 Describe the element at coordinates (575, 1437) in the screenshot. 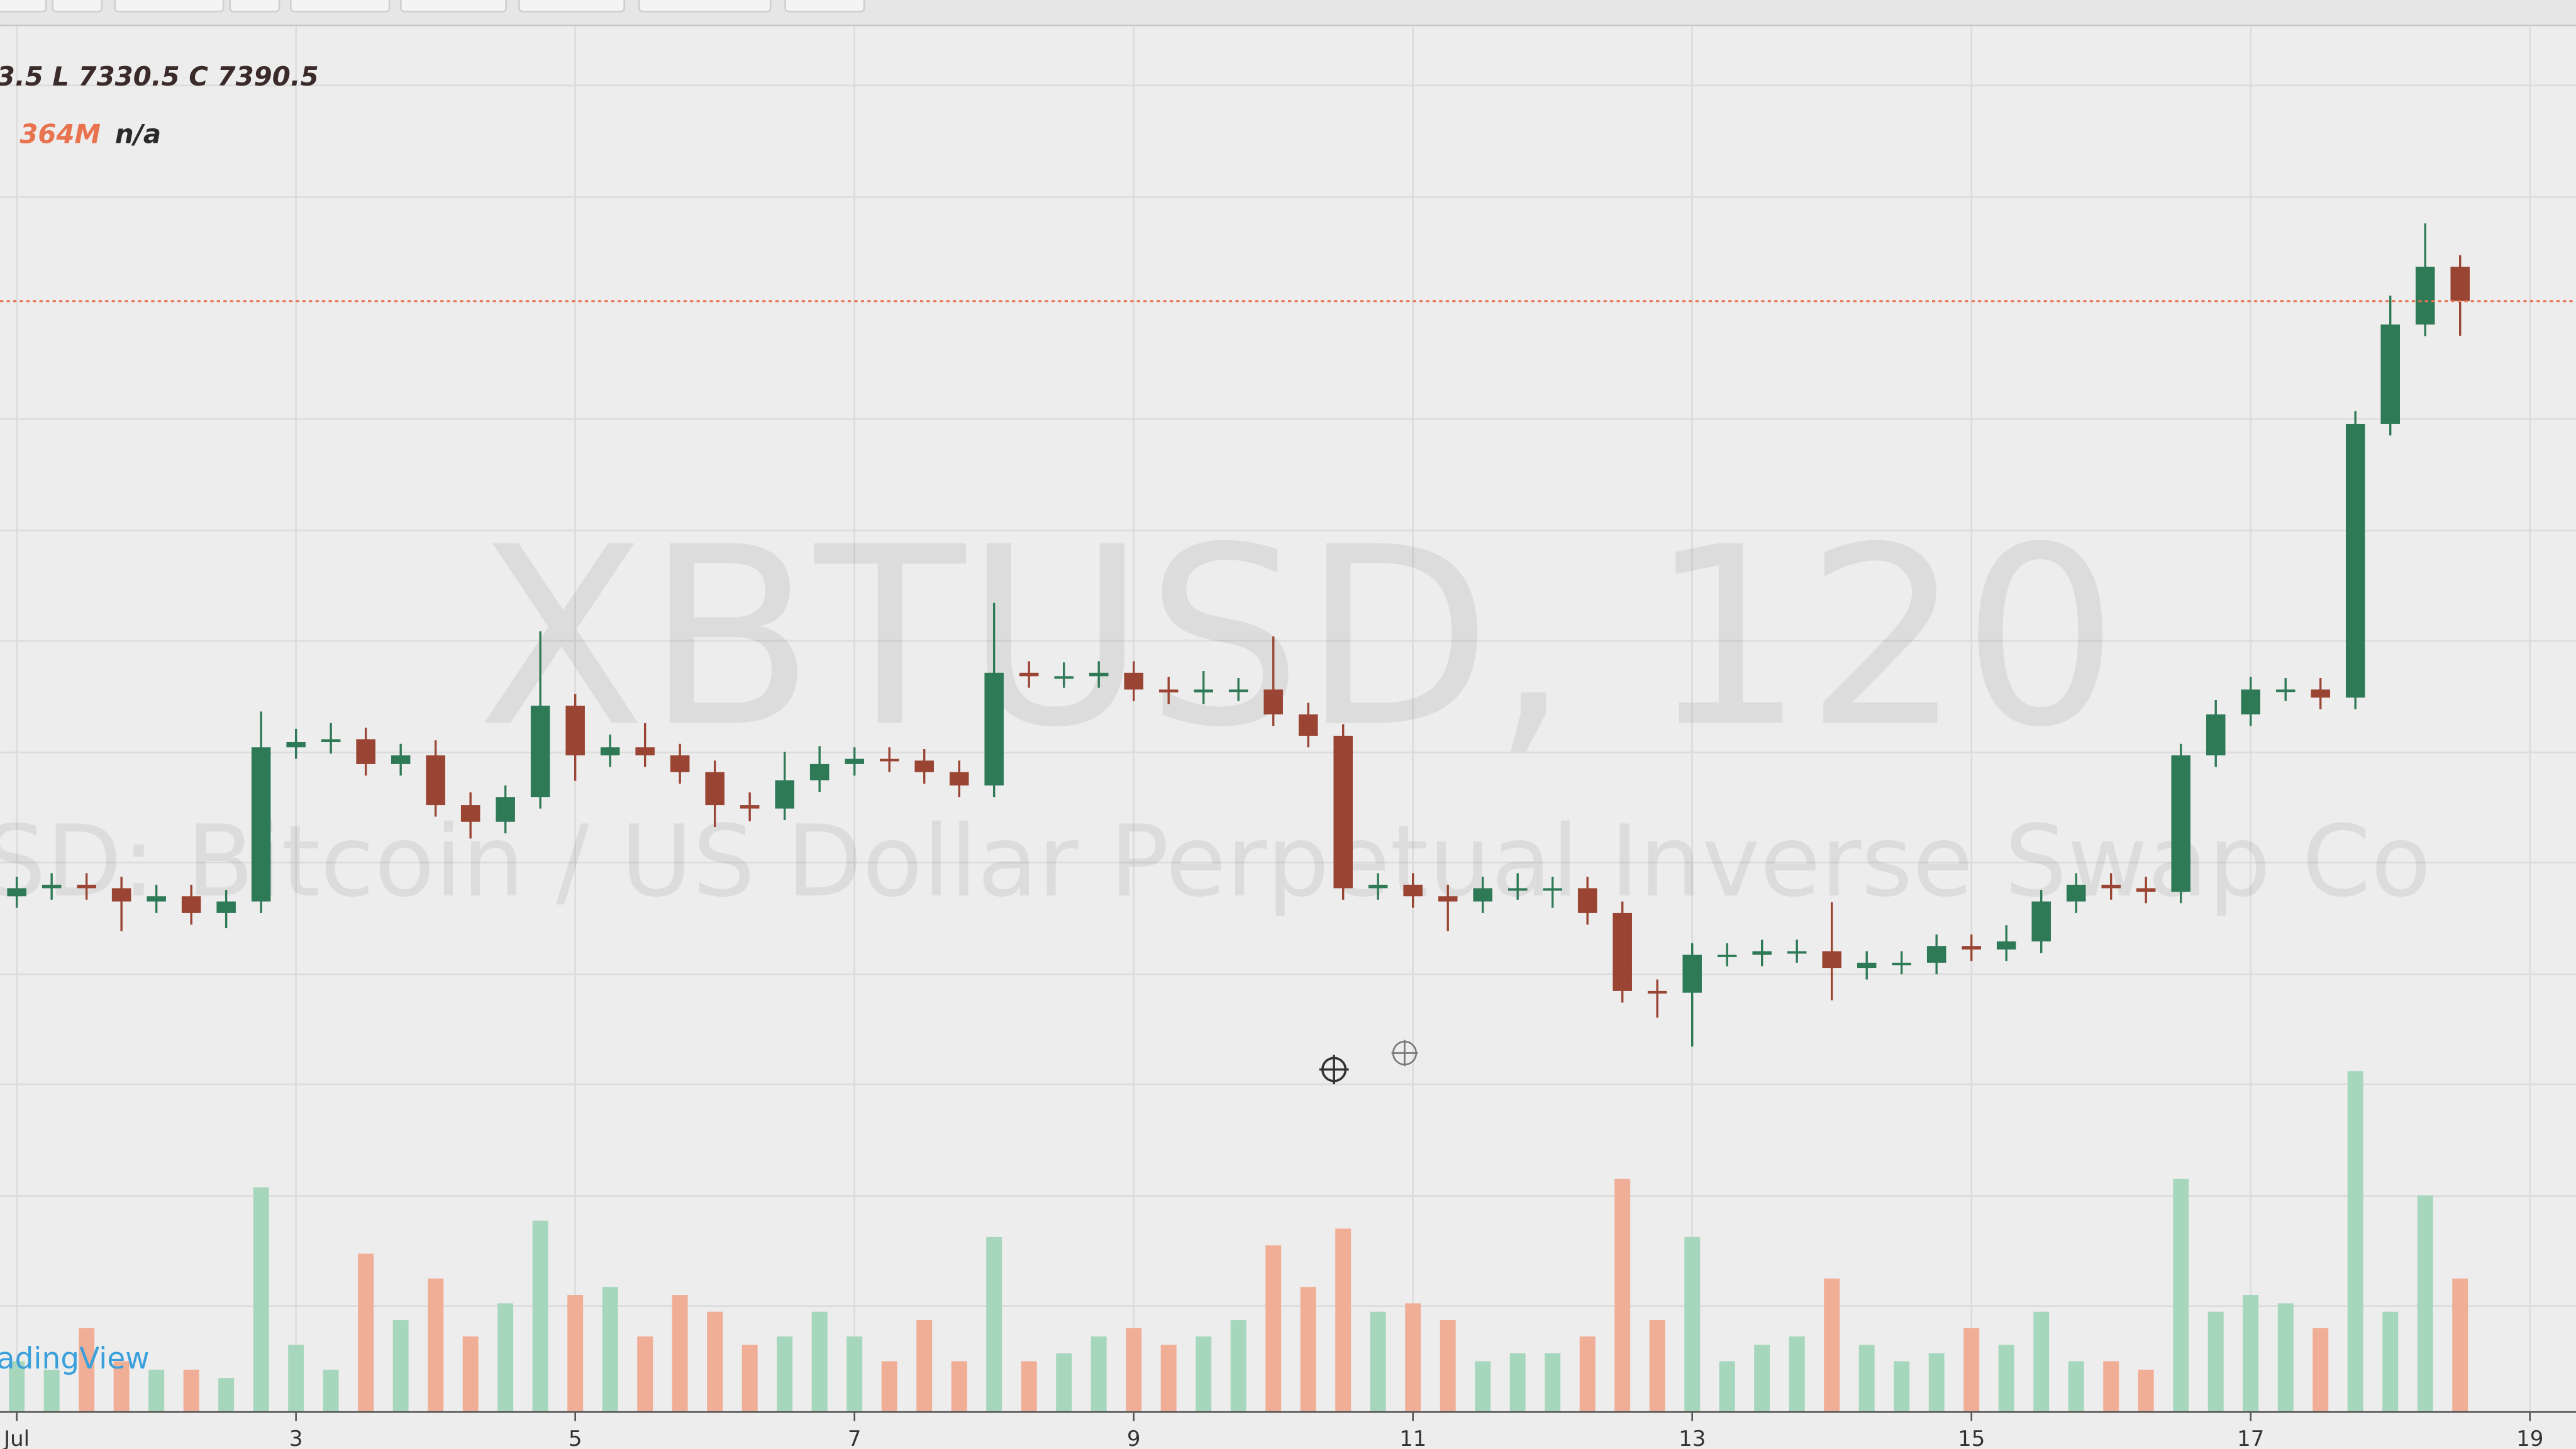

I see `x-tick-label: 5` at that location.